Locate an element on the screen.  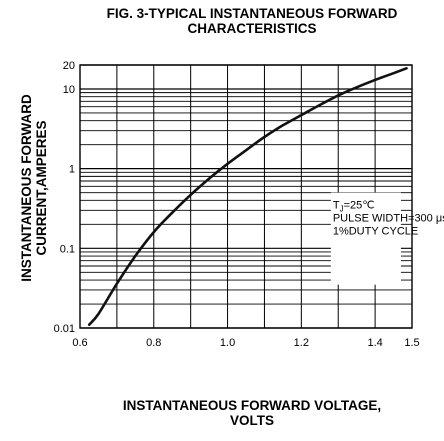
chart-title-line-2: CHARACTERISTICS is located at coordinates (252, 28).